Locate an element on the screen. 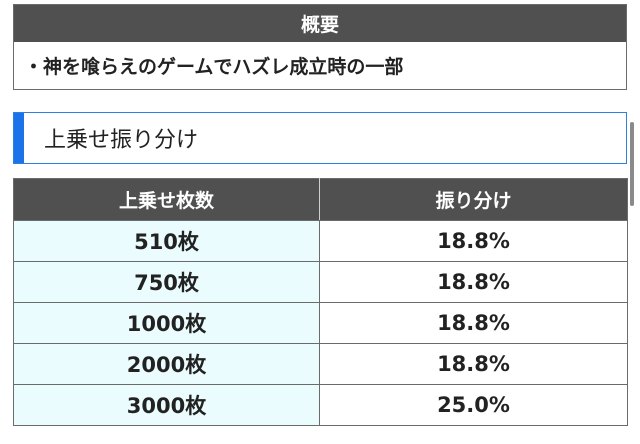 Image resolution: width=640 pixels, height=444 pixels. overview-heading: 概要 is located at coordinates (320, 23).